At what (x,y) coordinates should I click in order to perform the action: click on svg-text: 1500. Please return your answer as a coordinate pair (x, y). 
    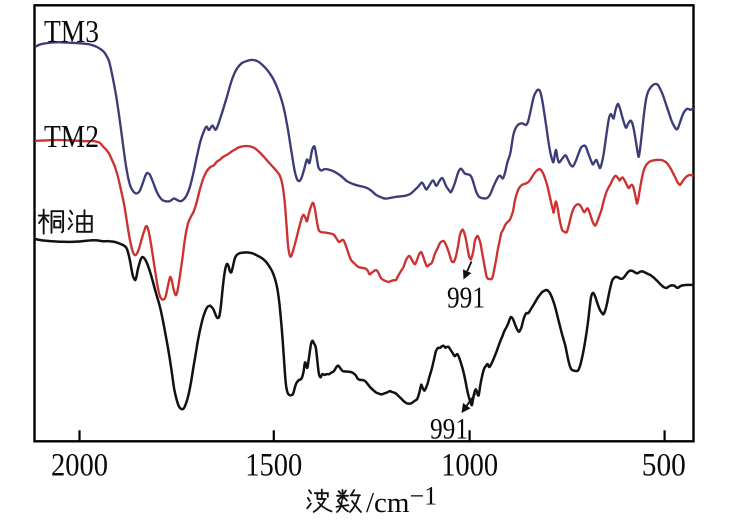
    Looking at the image, I should click on (273, 466).